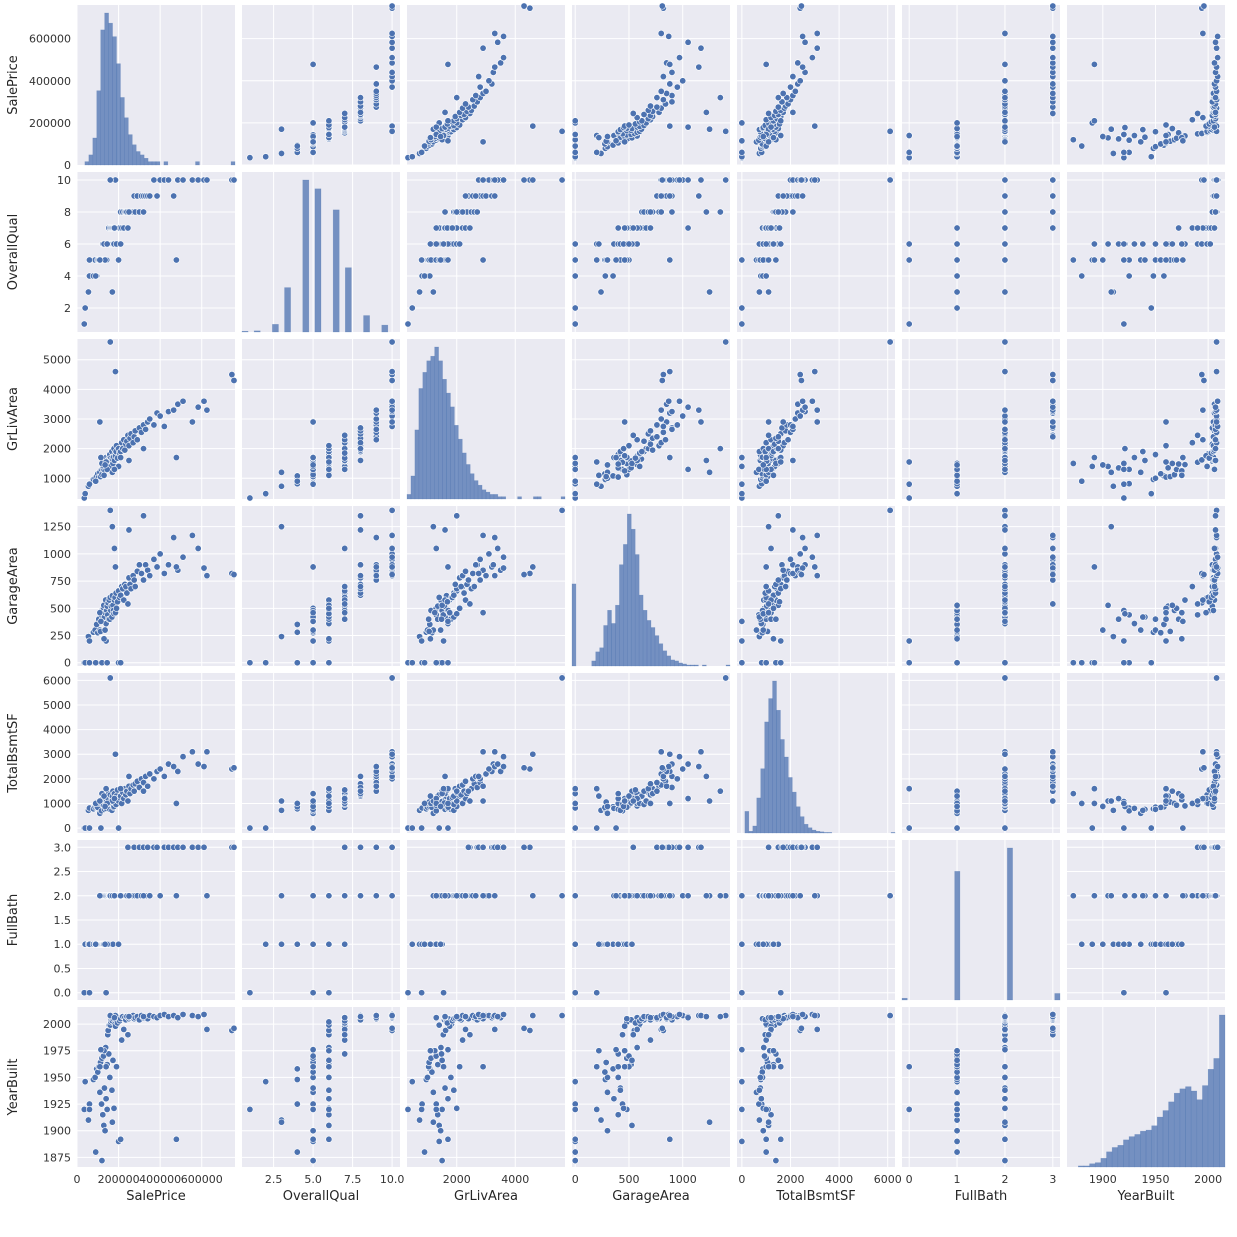 The height and width of the screenshot is (1237, 1237). Describe the element at coordinates (321, 420) in the screenshot. I see `panel-GrLivArea-vs-OverallQual` at that location.